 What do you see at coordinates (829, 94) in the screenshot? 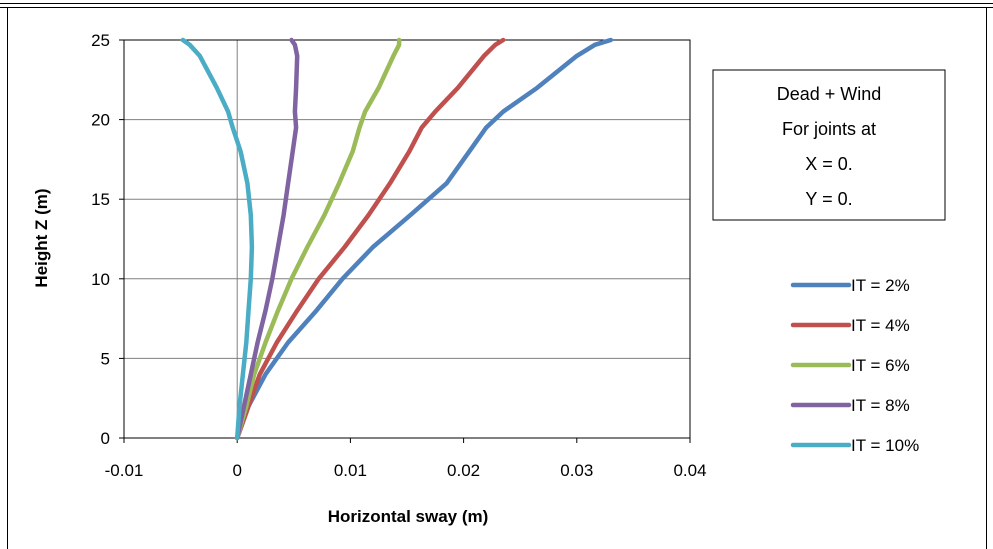
I see `annotation-line-1: Dead + Wind` at bounding box center [829, 94].